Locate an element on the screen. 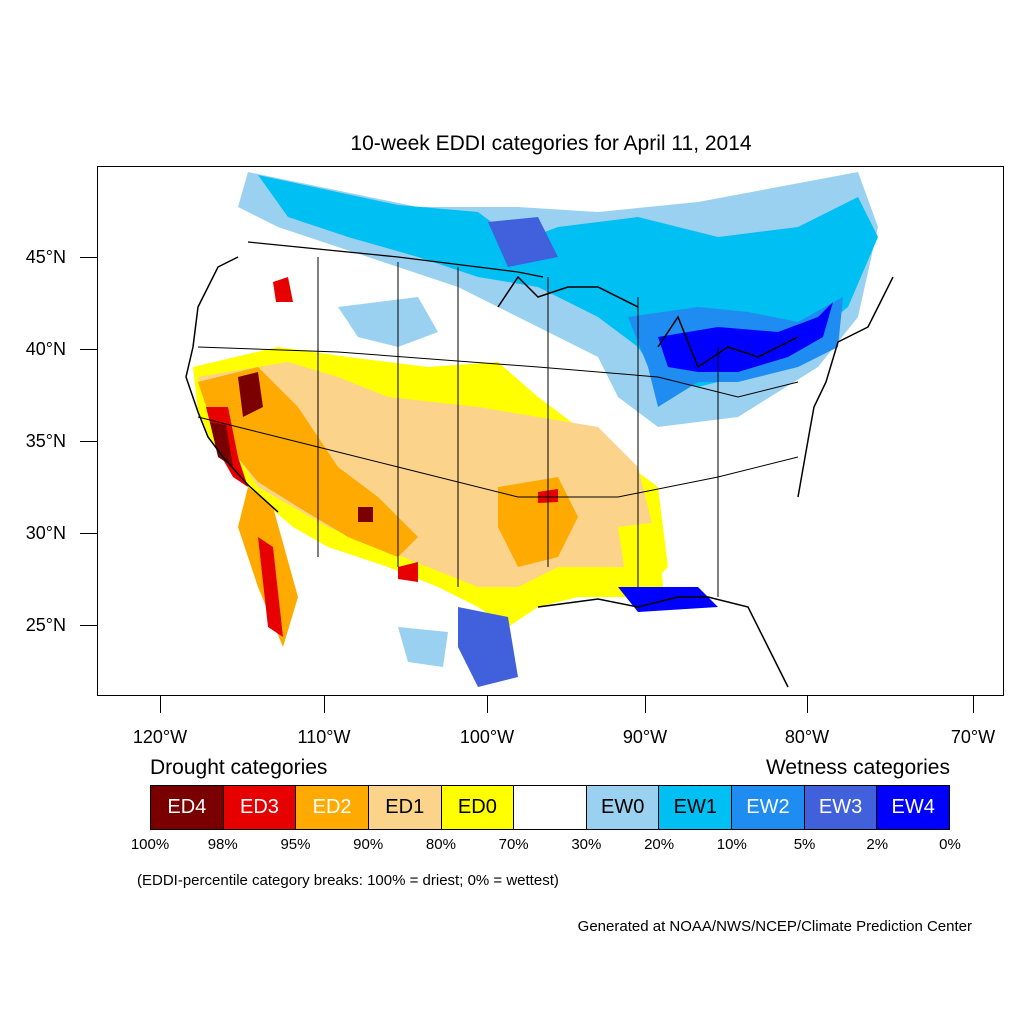  lon-label-70: 70°W is located at coordinates (973, 737).